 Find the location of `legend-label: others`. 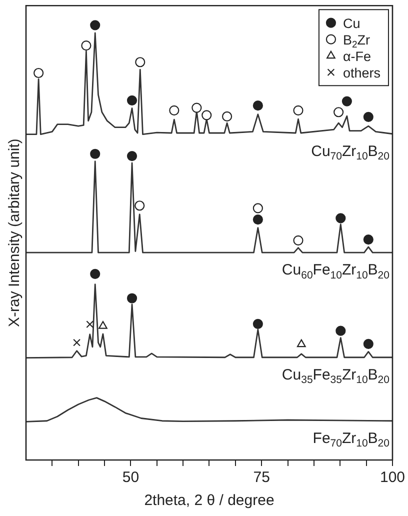

legend-label: others is located at coordinates (361, 72).